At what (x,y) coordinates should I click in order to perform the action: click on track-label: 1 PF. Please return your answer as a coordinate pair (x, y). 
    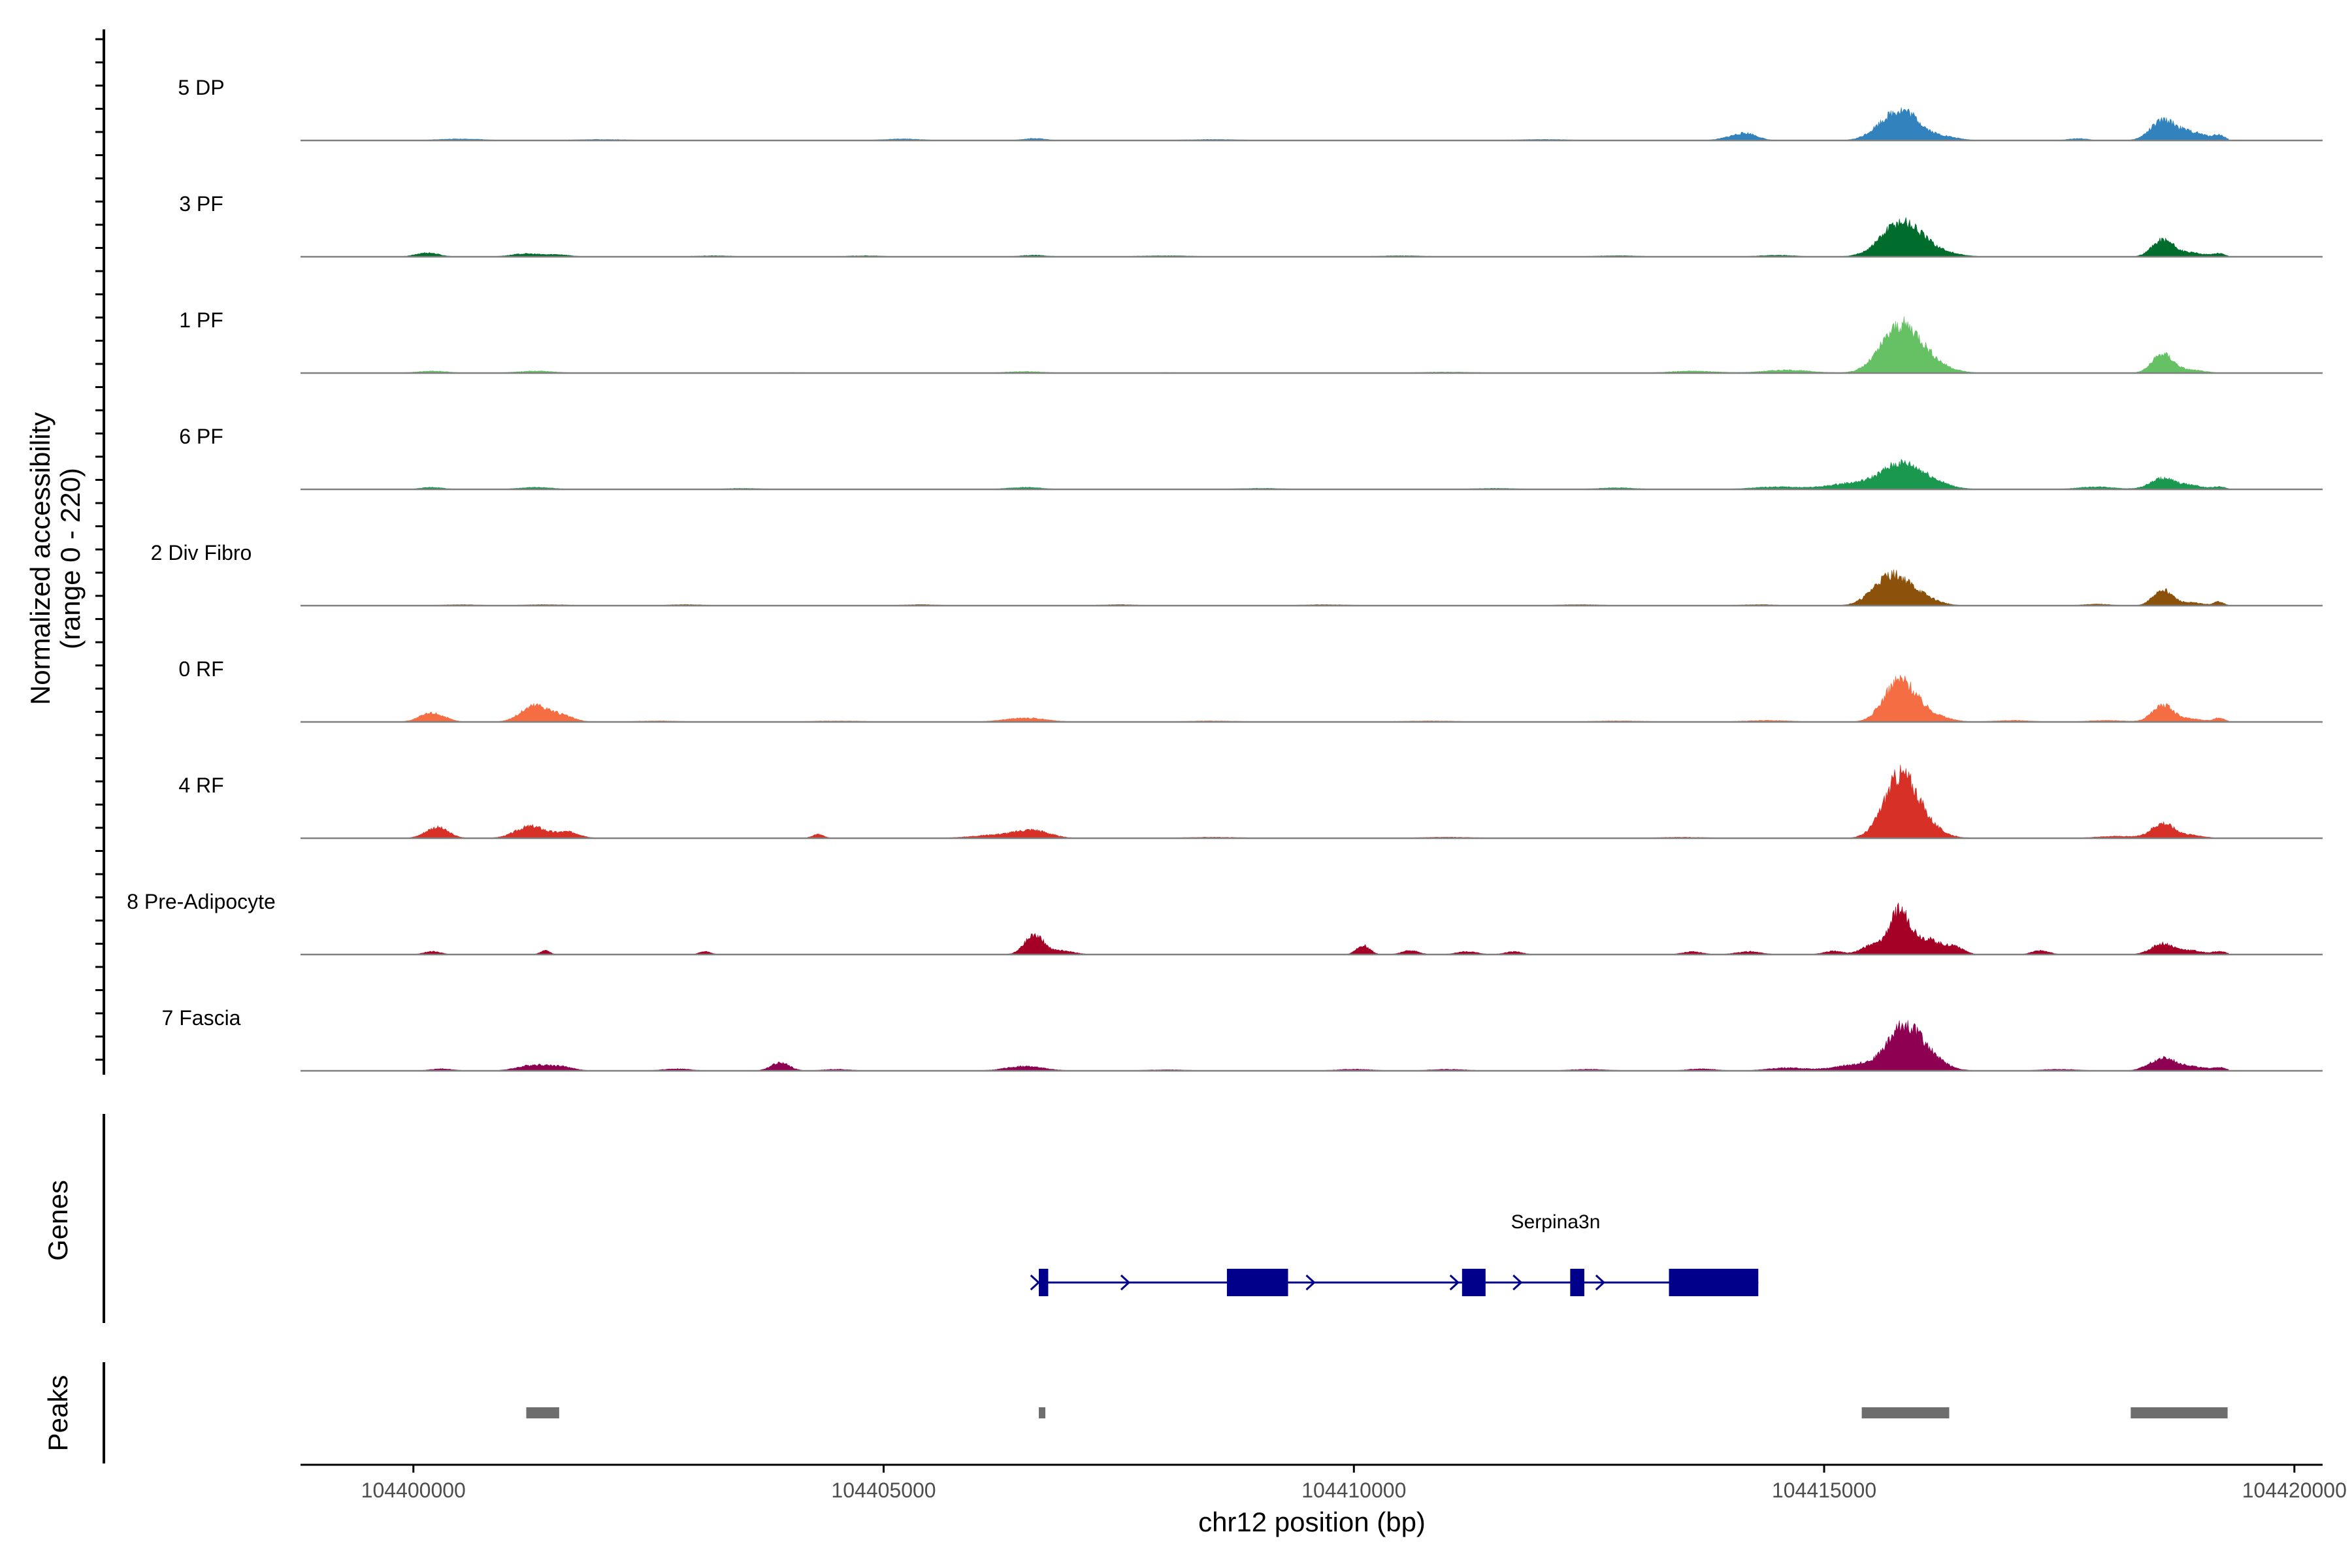
    Looking at the image, I should click on (201, 320).